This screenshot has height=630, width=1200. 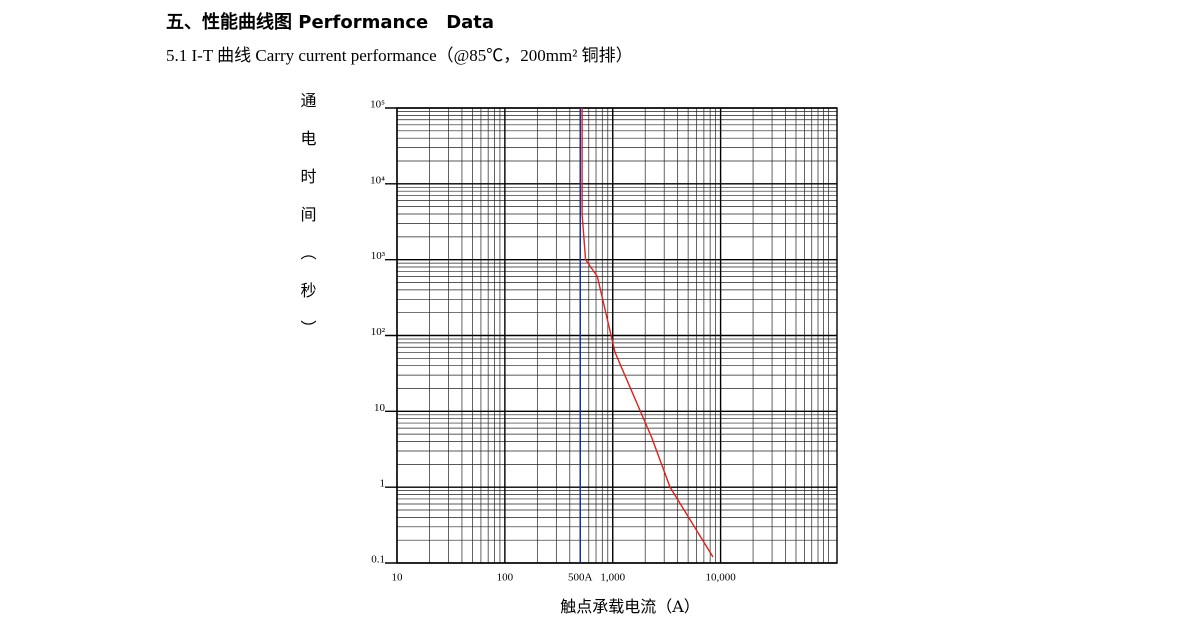 What do you see at coordinates (630, 606) in the screenshot?
I see `x-axis-label: 触点承载电流（A）` at bounding box center [630, 606].